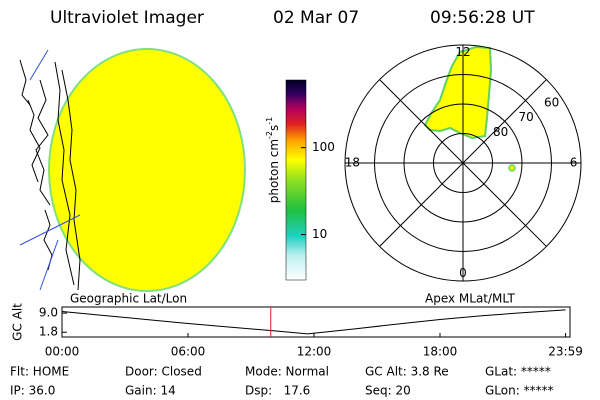  What do you see at coordinates (352, 163) in the screenshot?
I see `mlt-label: 18` at bounding box center [352, 163].